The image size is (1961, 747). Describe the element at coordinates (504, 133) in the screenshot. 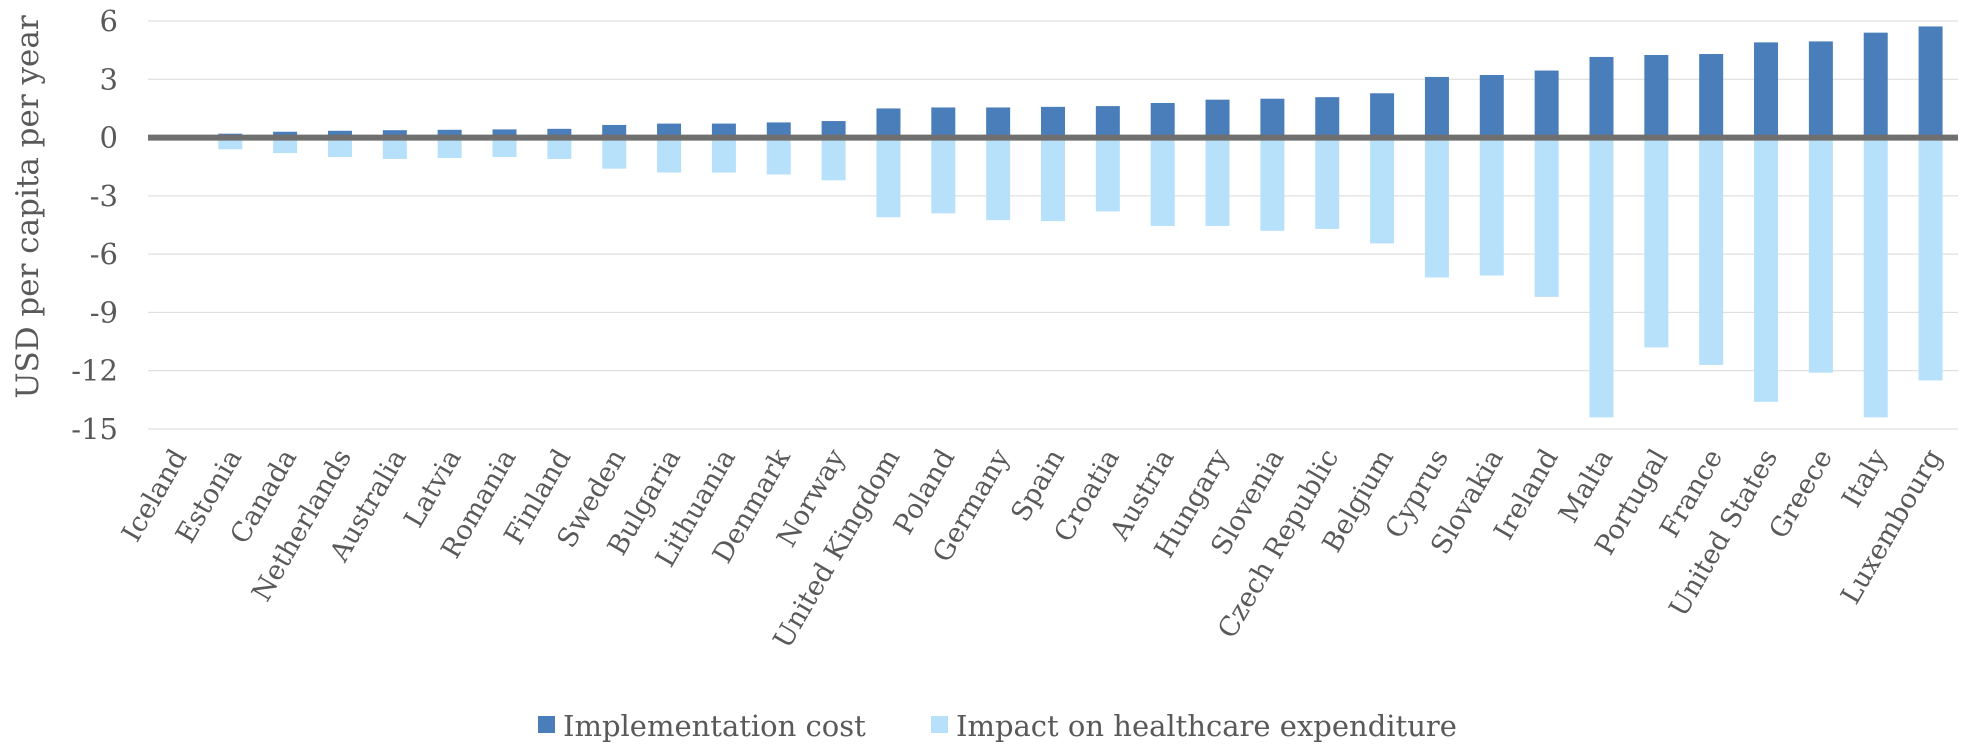

I see `bar-implementation-cost-romania` at that location.